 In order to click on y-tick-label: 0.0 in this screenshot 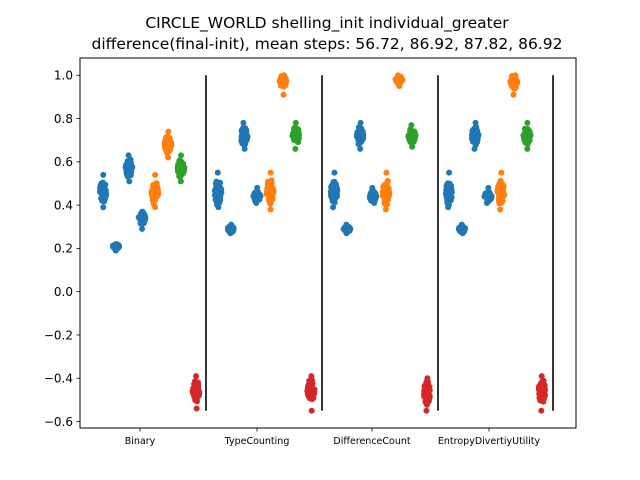, I will do `click(63, 292)`.